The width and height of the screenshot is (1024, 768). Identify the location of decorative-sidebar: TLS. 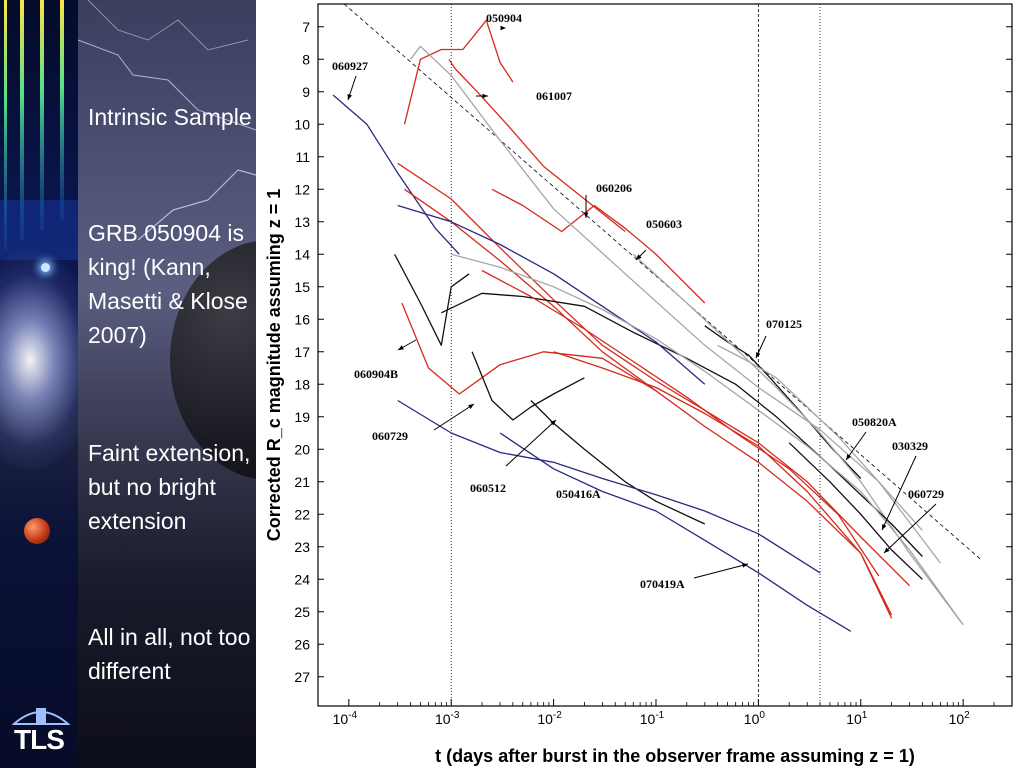
(39, 384).